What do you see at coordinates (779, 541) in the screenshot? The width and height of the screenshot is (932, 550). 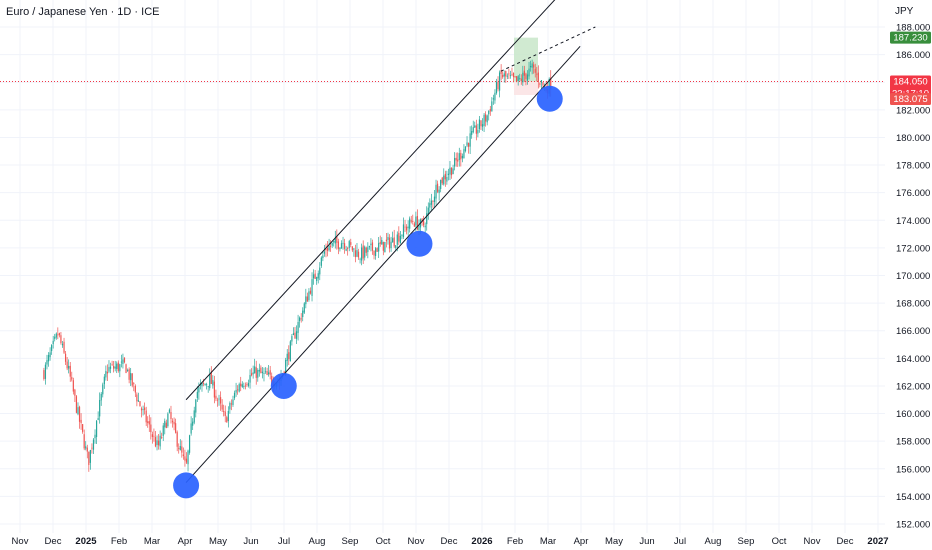 I see `time-tick-label: Oct` at bounding box center [779, 541].